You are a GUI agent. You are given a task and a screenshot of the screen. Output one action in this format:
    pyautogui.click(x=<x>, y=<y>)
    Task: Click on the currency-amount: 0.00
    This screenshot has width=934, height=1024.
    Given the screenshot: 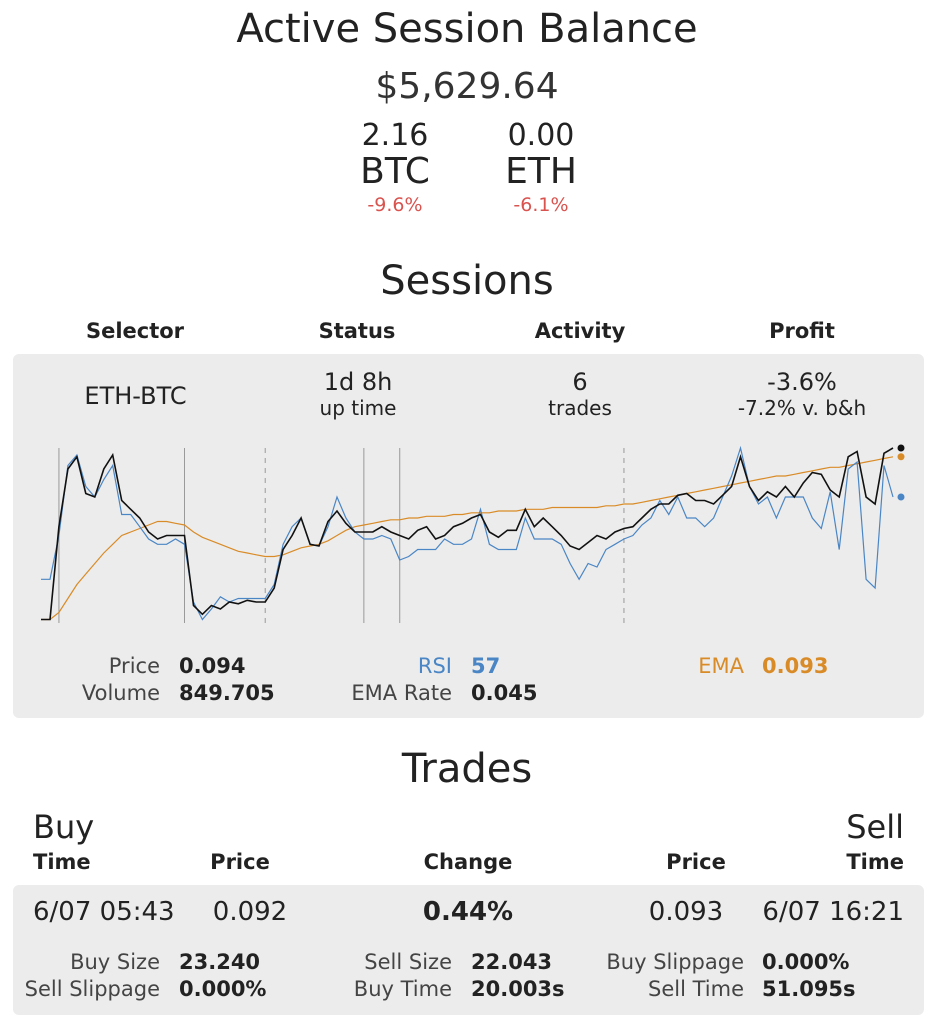 What is the action you would take?
    pyautogui.click(x=541, y=135)
    